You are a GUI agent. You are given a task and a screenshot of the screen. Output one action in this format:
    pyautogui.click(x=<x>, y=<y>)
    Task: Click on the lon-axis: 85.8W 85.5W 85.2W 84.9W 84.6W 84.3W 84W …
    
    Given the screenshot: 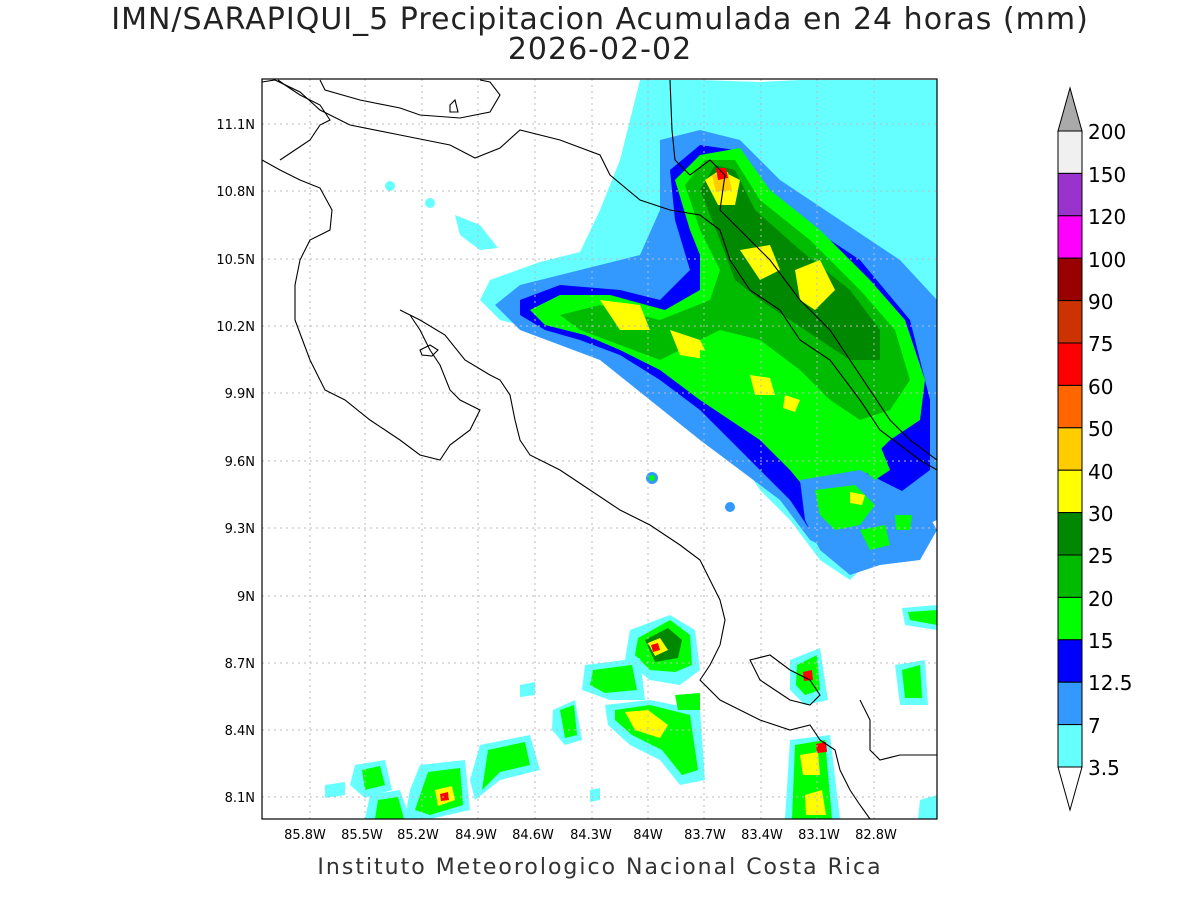 What is the action you would take?
    pyautogui.click(x=590, y=835)
    